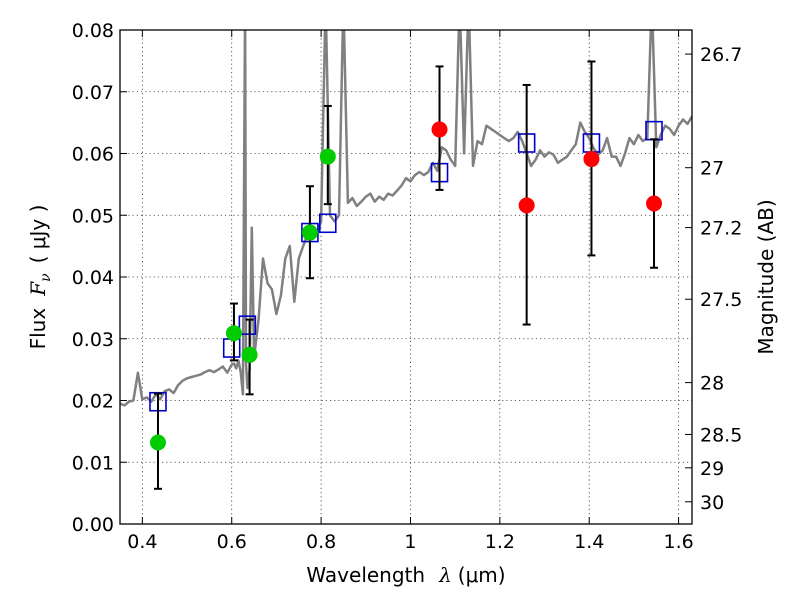 The image size is (800, 600). I want to click on x-tick-label: 0.4, so click(142, 542).